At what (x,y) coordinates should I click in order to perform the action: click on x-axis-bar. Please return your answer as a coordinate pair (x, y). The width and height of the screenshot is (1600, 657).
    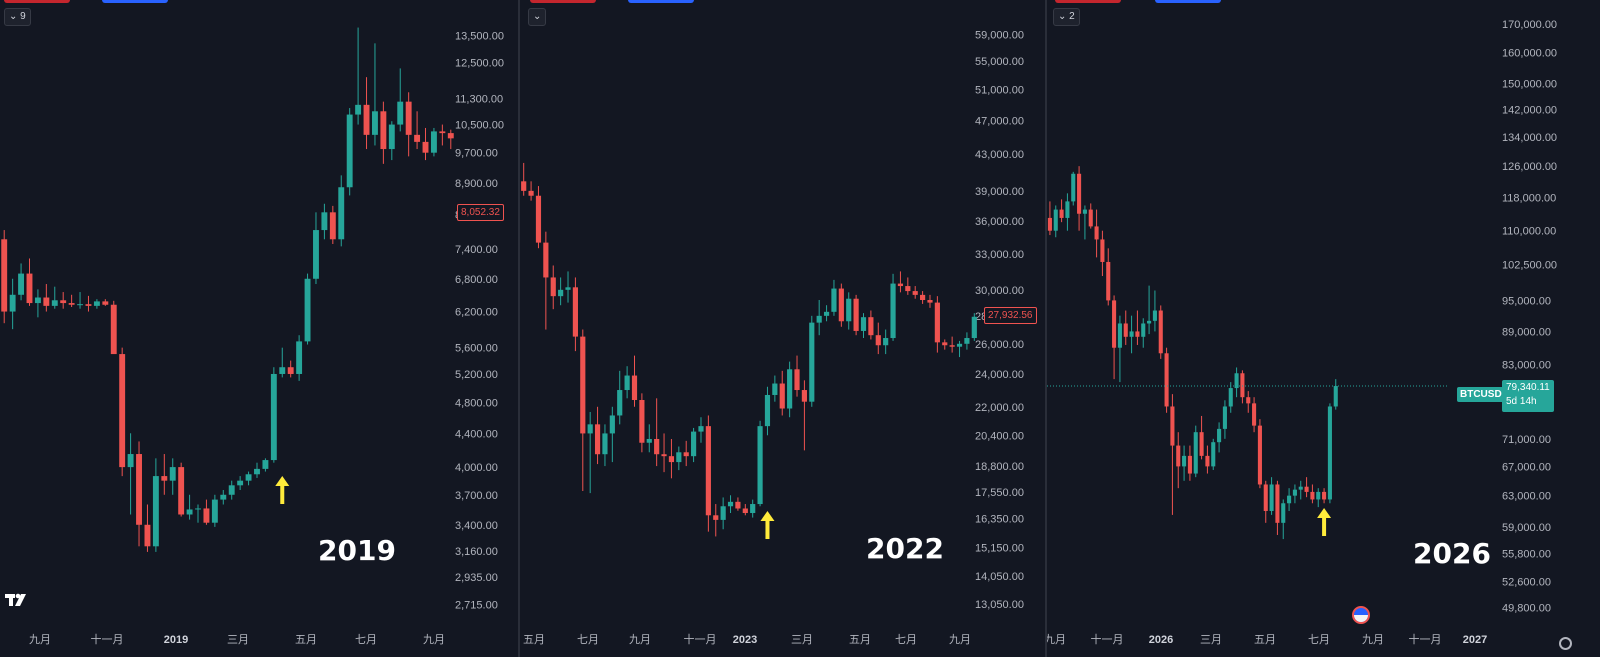
    Looking at the image, I should click on (259, 639).